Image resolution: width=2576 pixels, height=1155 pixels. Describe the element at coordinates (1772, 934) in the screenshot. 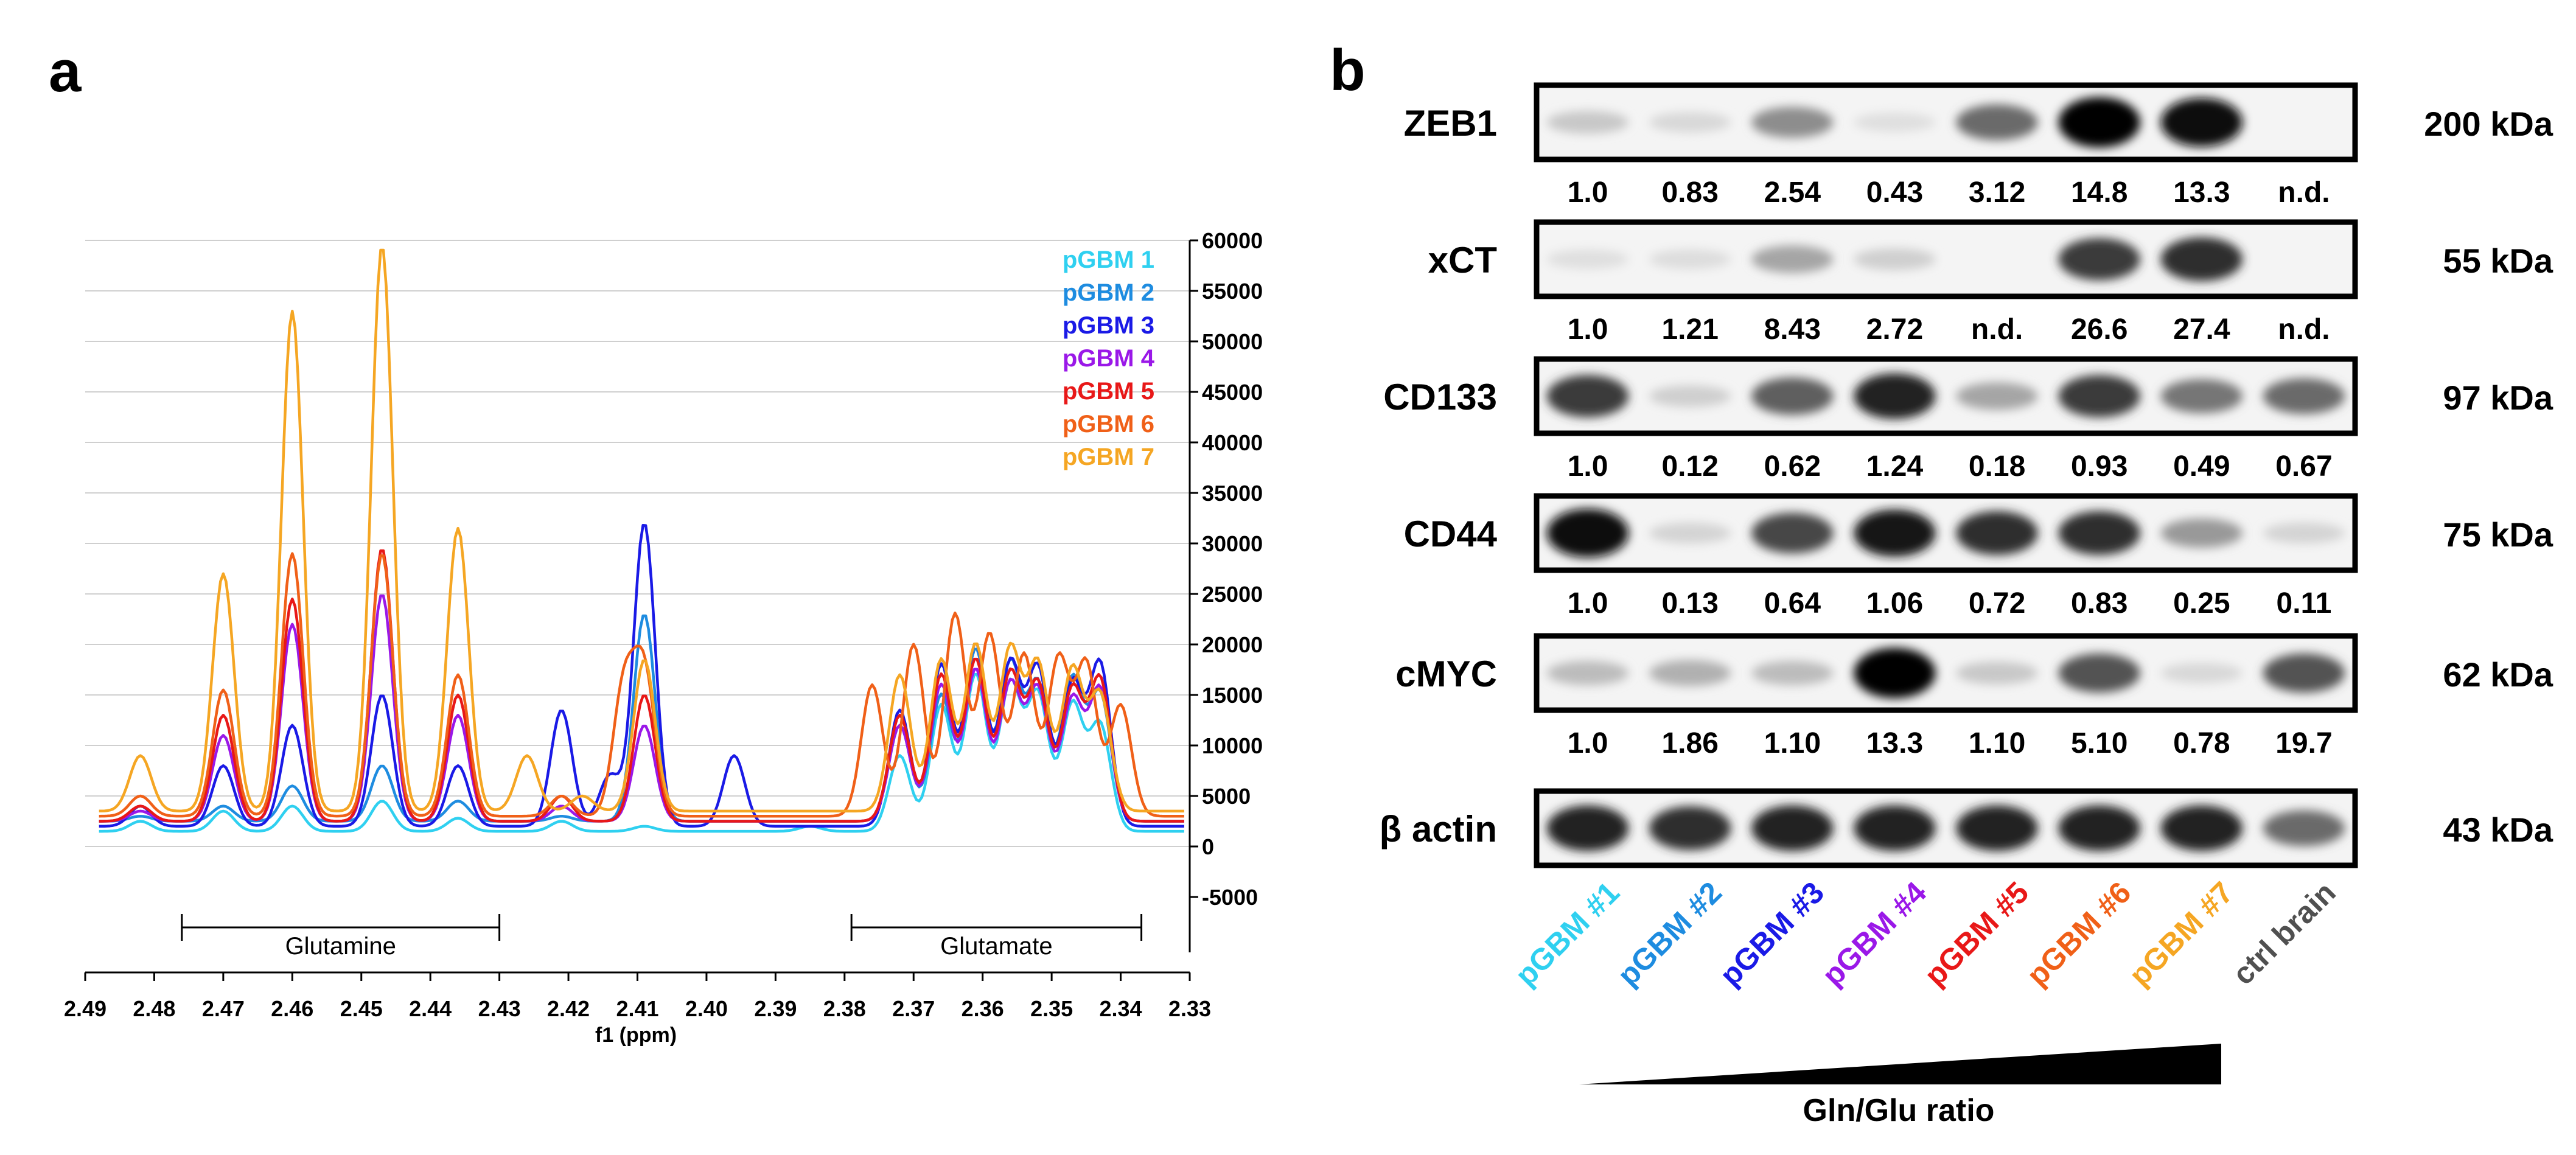

I see `lane-label: pGBM #3` at that location.